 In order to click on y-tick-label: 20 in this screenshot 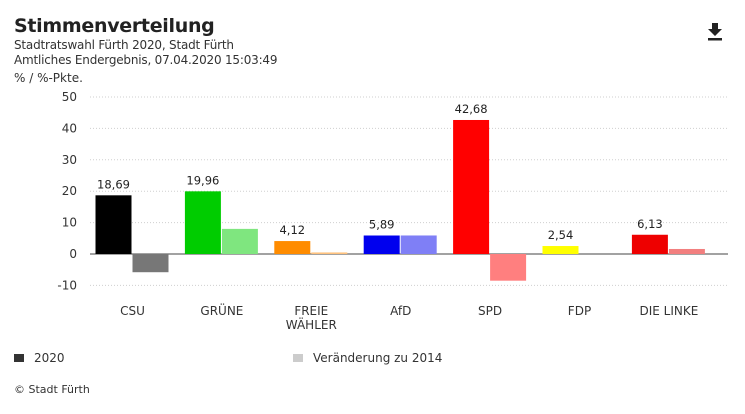, I will do `click(69, 191)`.